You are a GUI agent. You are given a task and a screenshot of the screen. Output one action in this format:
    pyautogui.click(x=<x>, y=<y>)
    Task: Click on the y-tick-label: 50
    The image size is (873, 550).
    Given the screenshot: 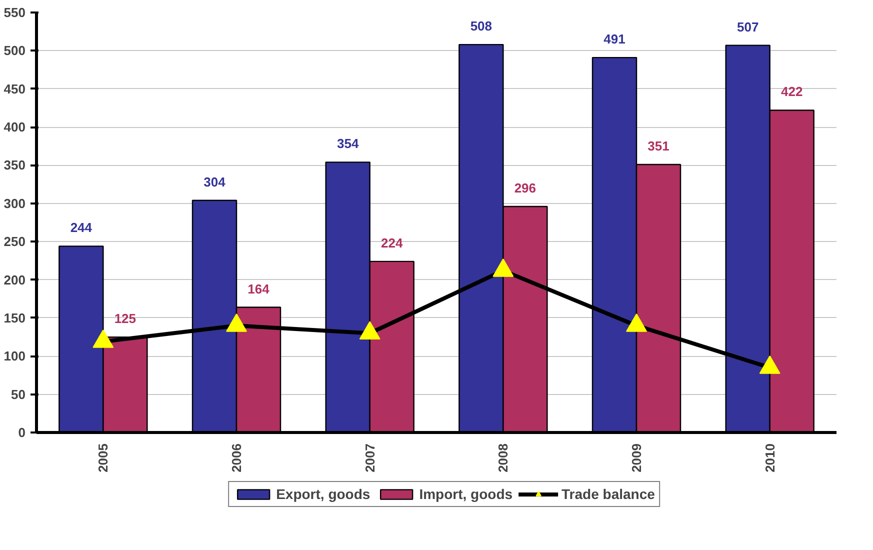 What is the action you would take?
    pyautogui.click(x=18, y=394)
    